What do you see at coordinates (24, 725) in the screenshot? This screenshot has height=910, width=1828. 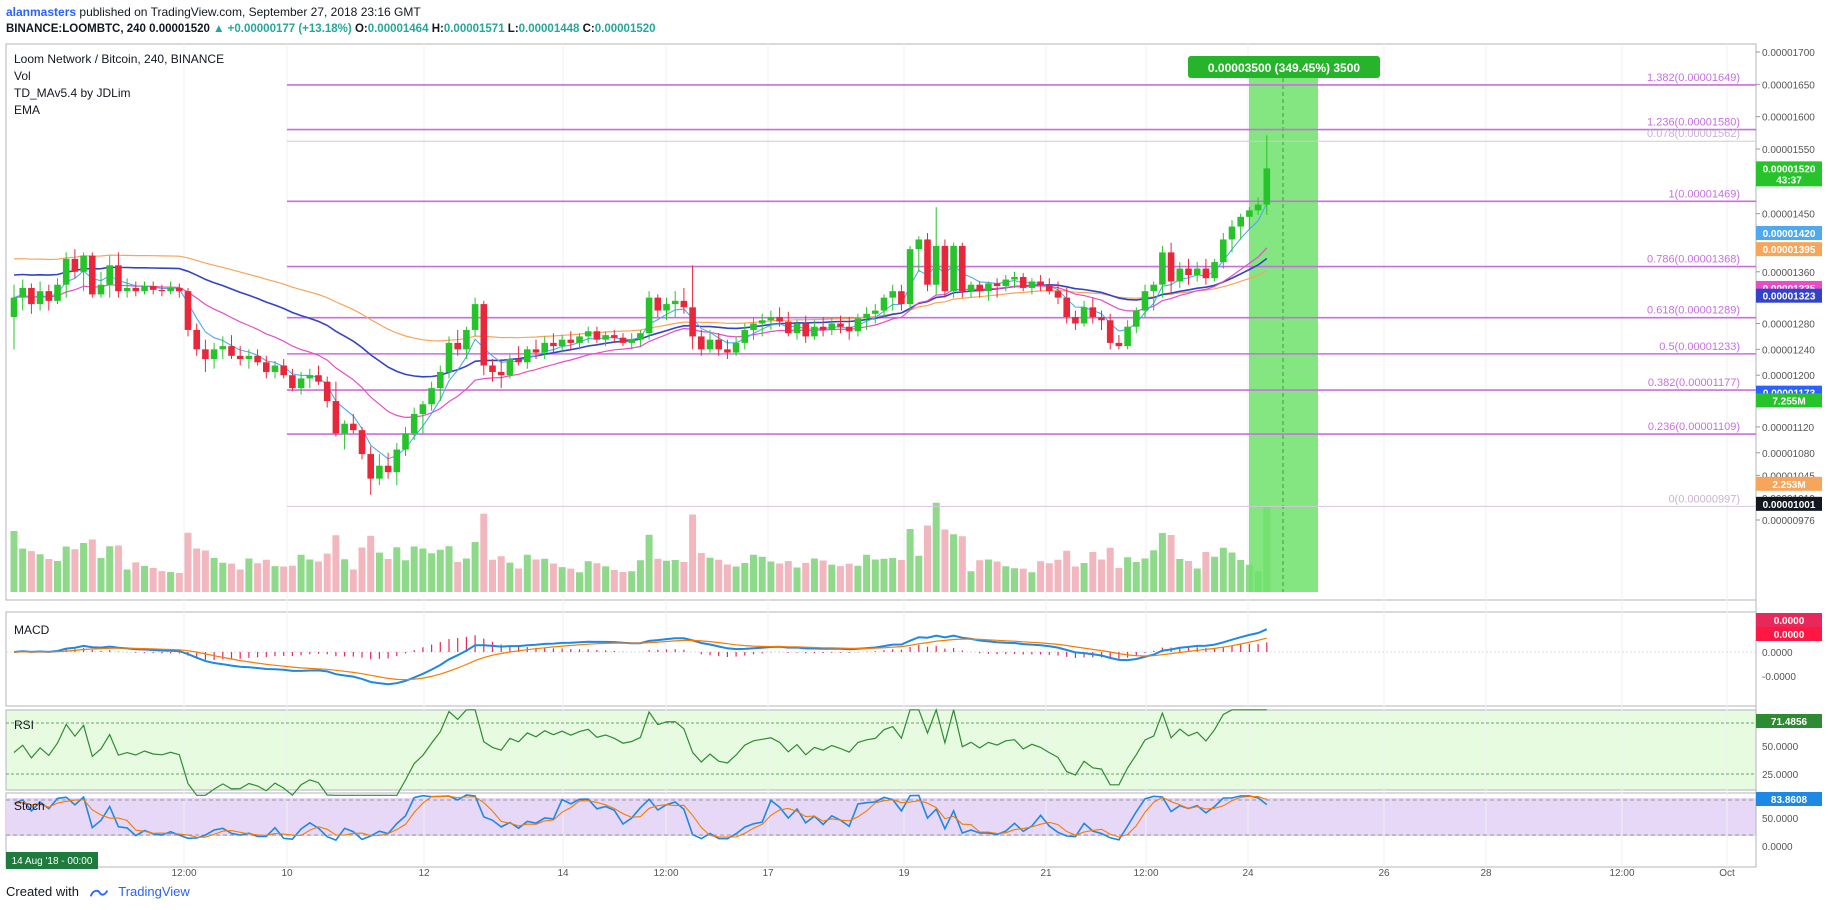 I see `rsi-label: RSI` at bounding box center [24, 725].